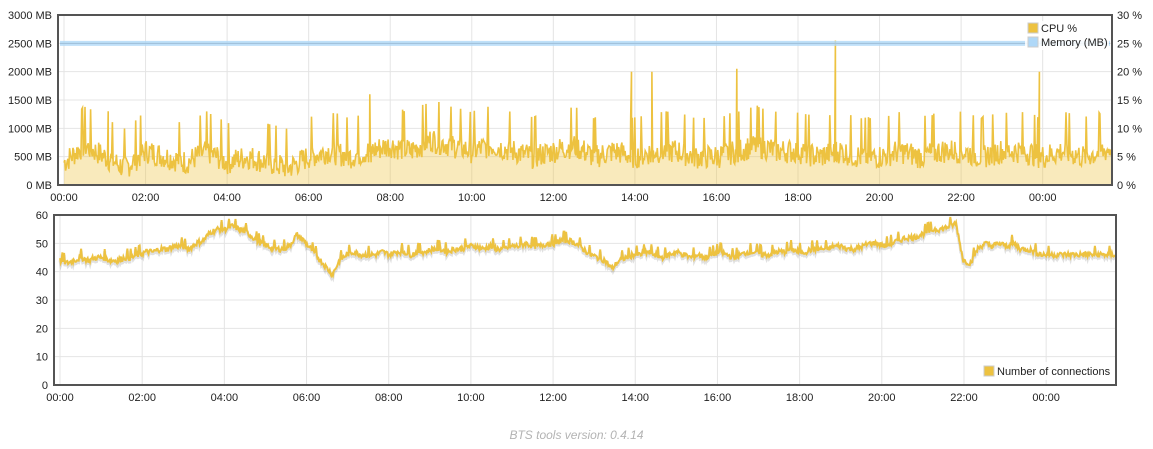 The height and width of the screenshot is (449, 1153). Describe the element at coordinates (961, 198) in the screenshot. I see `cpu-memory-x-tick-label: 22:00` at that location.